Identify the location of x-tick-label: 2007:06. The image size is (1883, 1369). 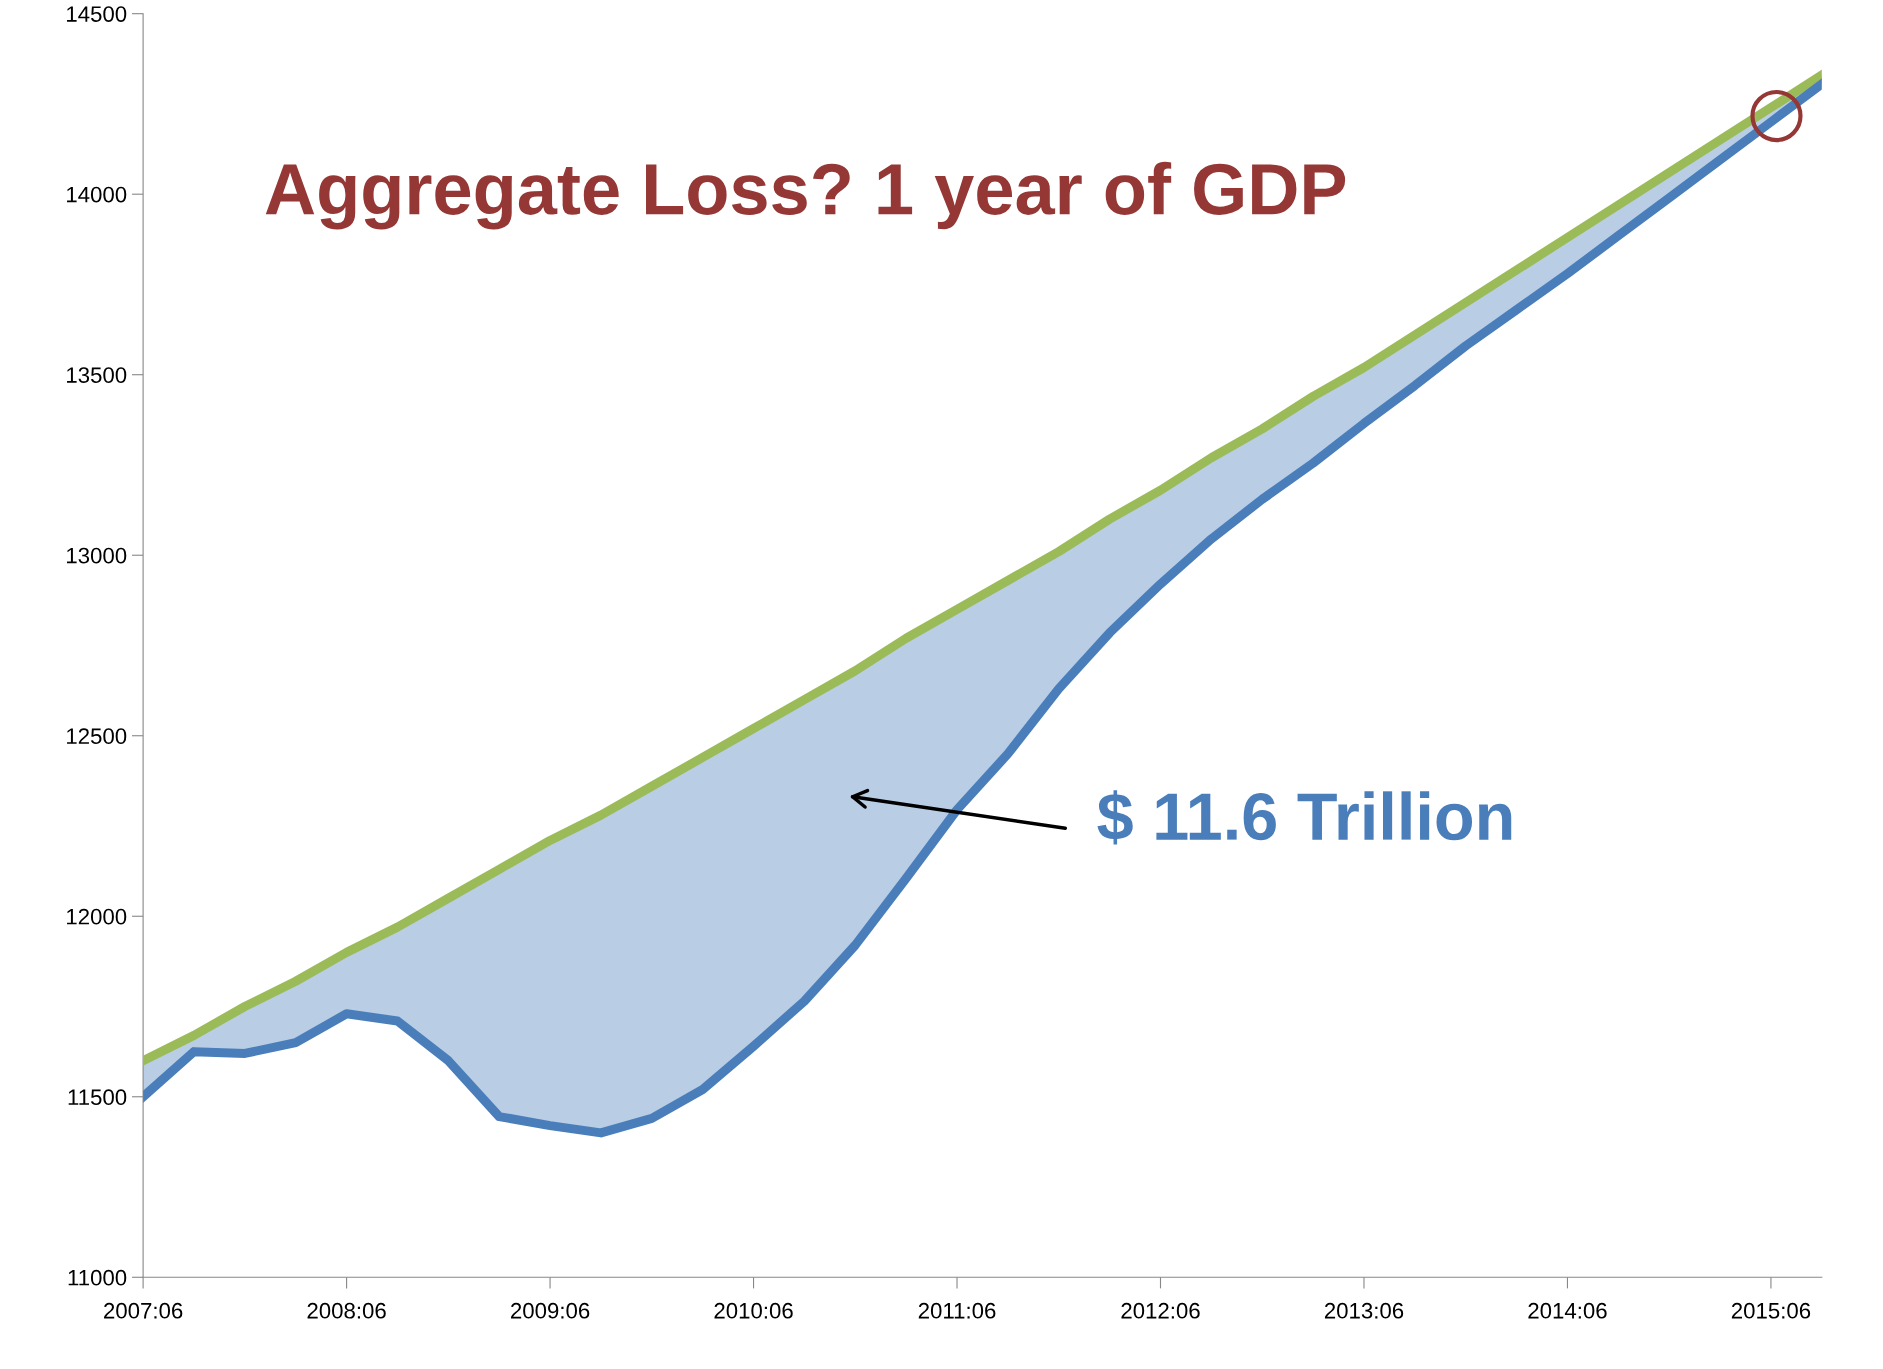
(143, 1310).